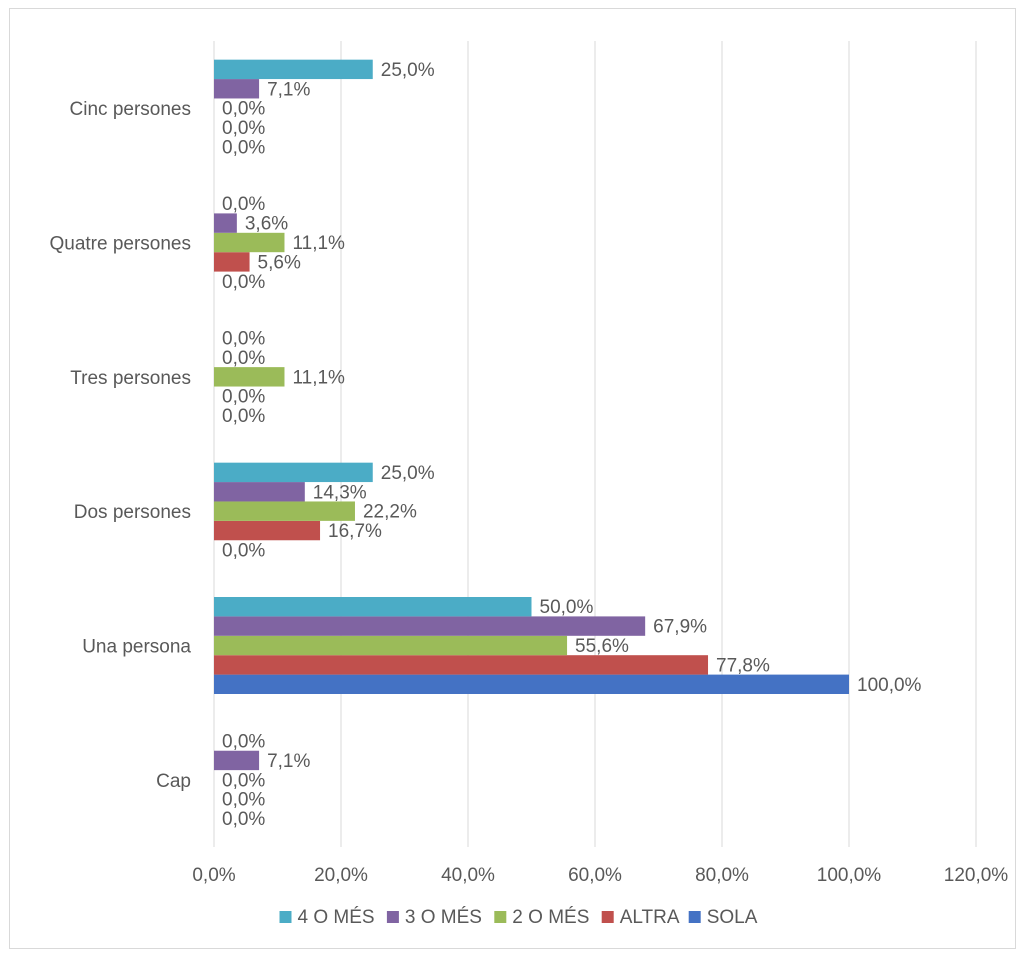 This screenshot has height=957, width=1025. I want to click on category-label: Cinc persones, so click(130, 109).